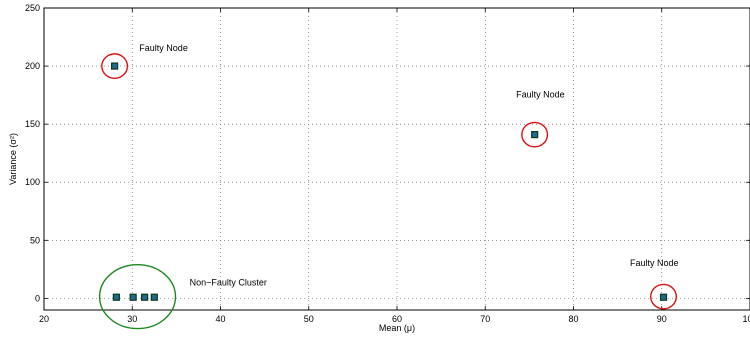 Image resolution: width=750 pixels, height=342 pixels. What do you see at coordinates (35, 240) in the screenshot?
I see `y-tick-label: 50` at bounding box center [35, 240].